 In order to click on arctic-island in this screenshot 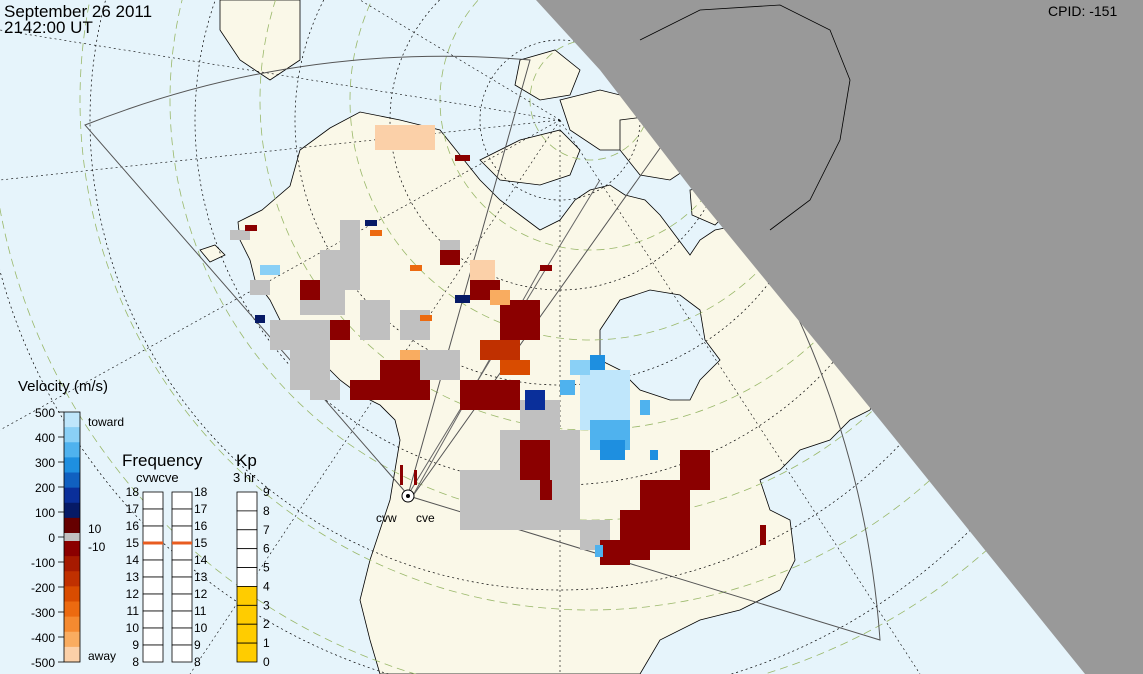, I will do `click(530, 157)`.